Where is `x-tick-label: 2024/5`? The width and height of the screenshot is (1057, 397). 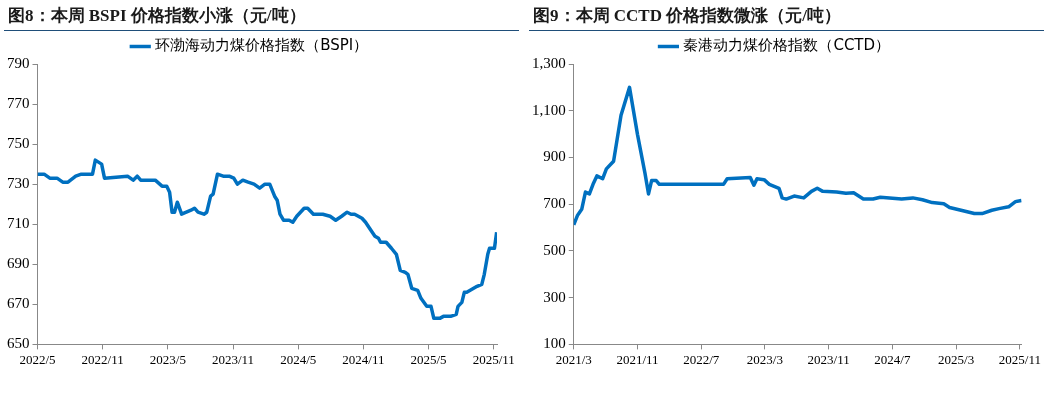 x-tick-label: 2024/5 is located at coordinates (298, 359).